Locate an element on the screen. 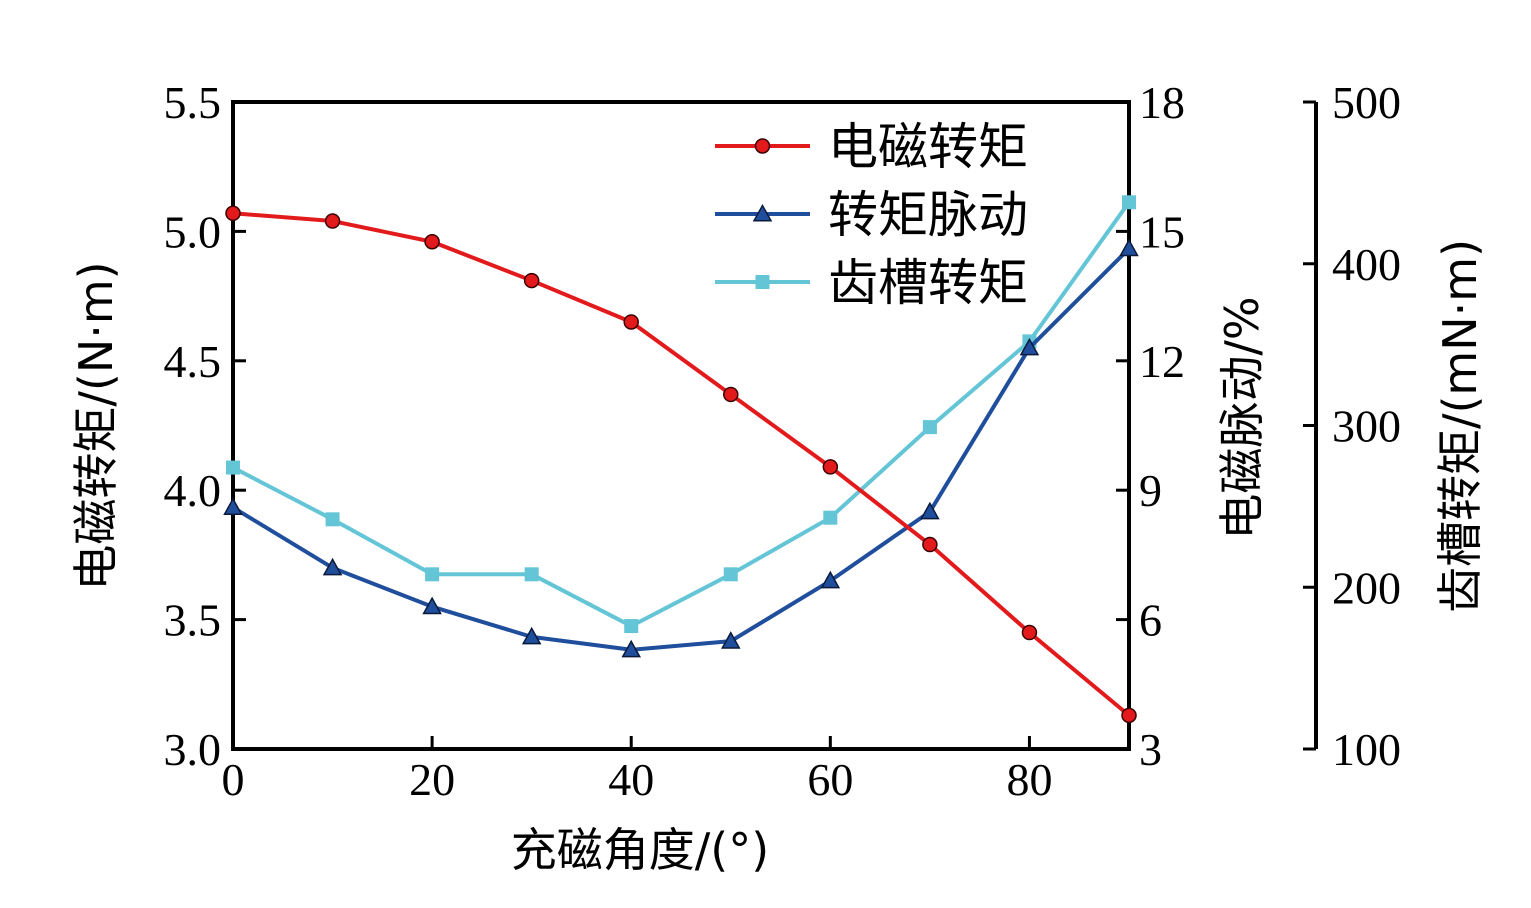 The width and height of the screenshot is (1531, 908). right-y-tick-label: 15 is located at coordinates (1162, 231).